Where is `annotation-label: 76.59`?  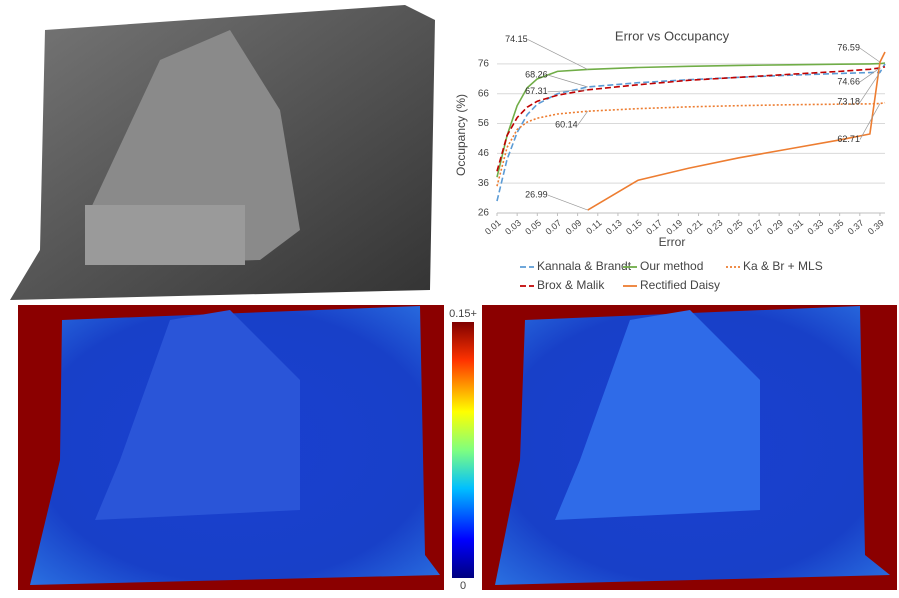
annotation-label: 76.59 is located at coordinates (848, 48).